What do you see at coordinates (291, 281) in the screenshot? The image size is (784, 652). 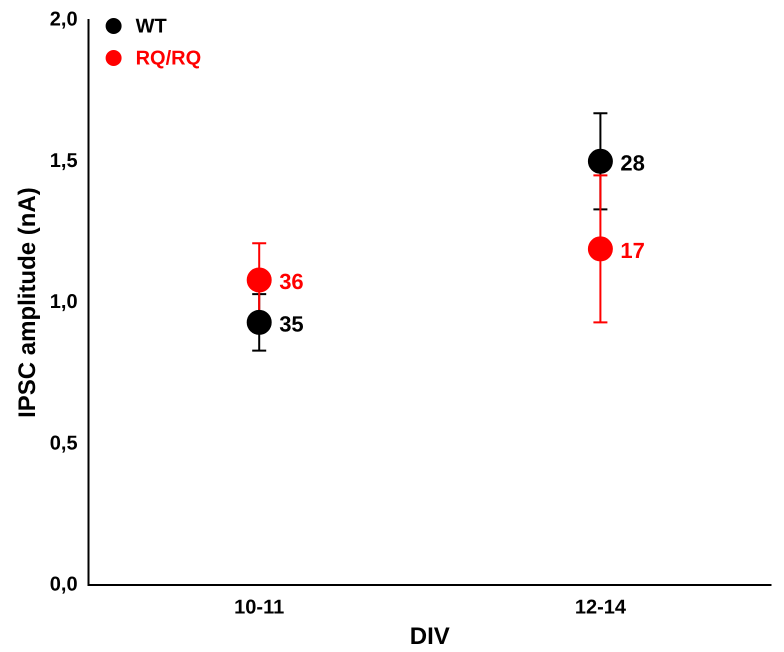 I see `annotation: 36` at bounding box center [291, 281].